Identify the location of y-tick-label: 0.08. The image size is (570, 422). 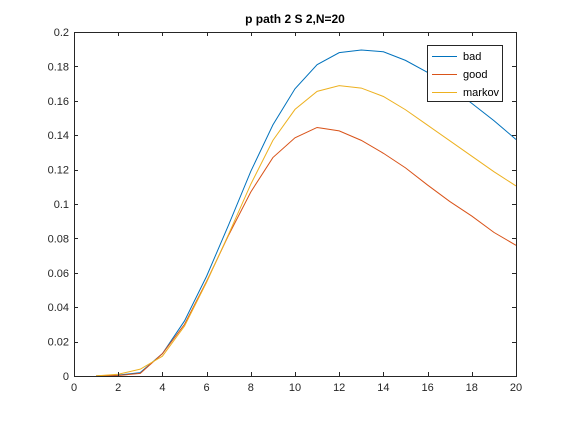
(58, 239).